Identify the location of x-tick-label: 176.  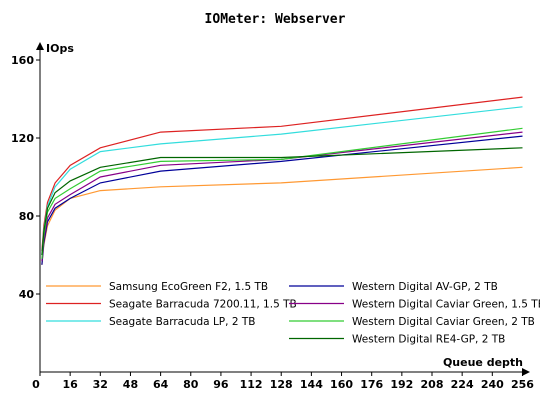
(371, 384).